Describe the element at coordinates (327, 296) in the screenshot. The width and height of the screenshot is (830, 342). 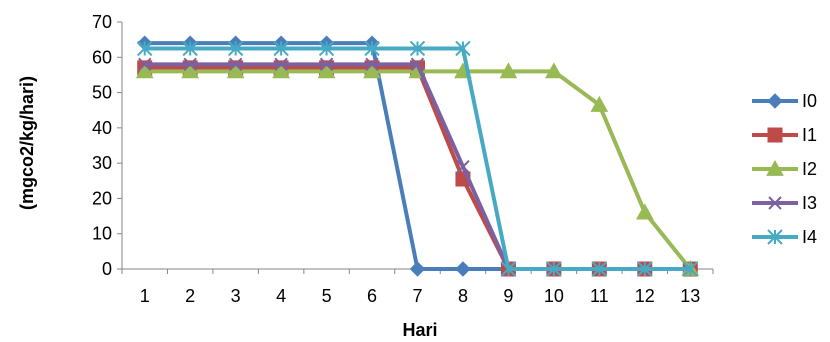
I see `x-tick-label: 5` at that location.